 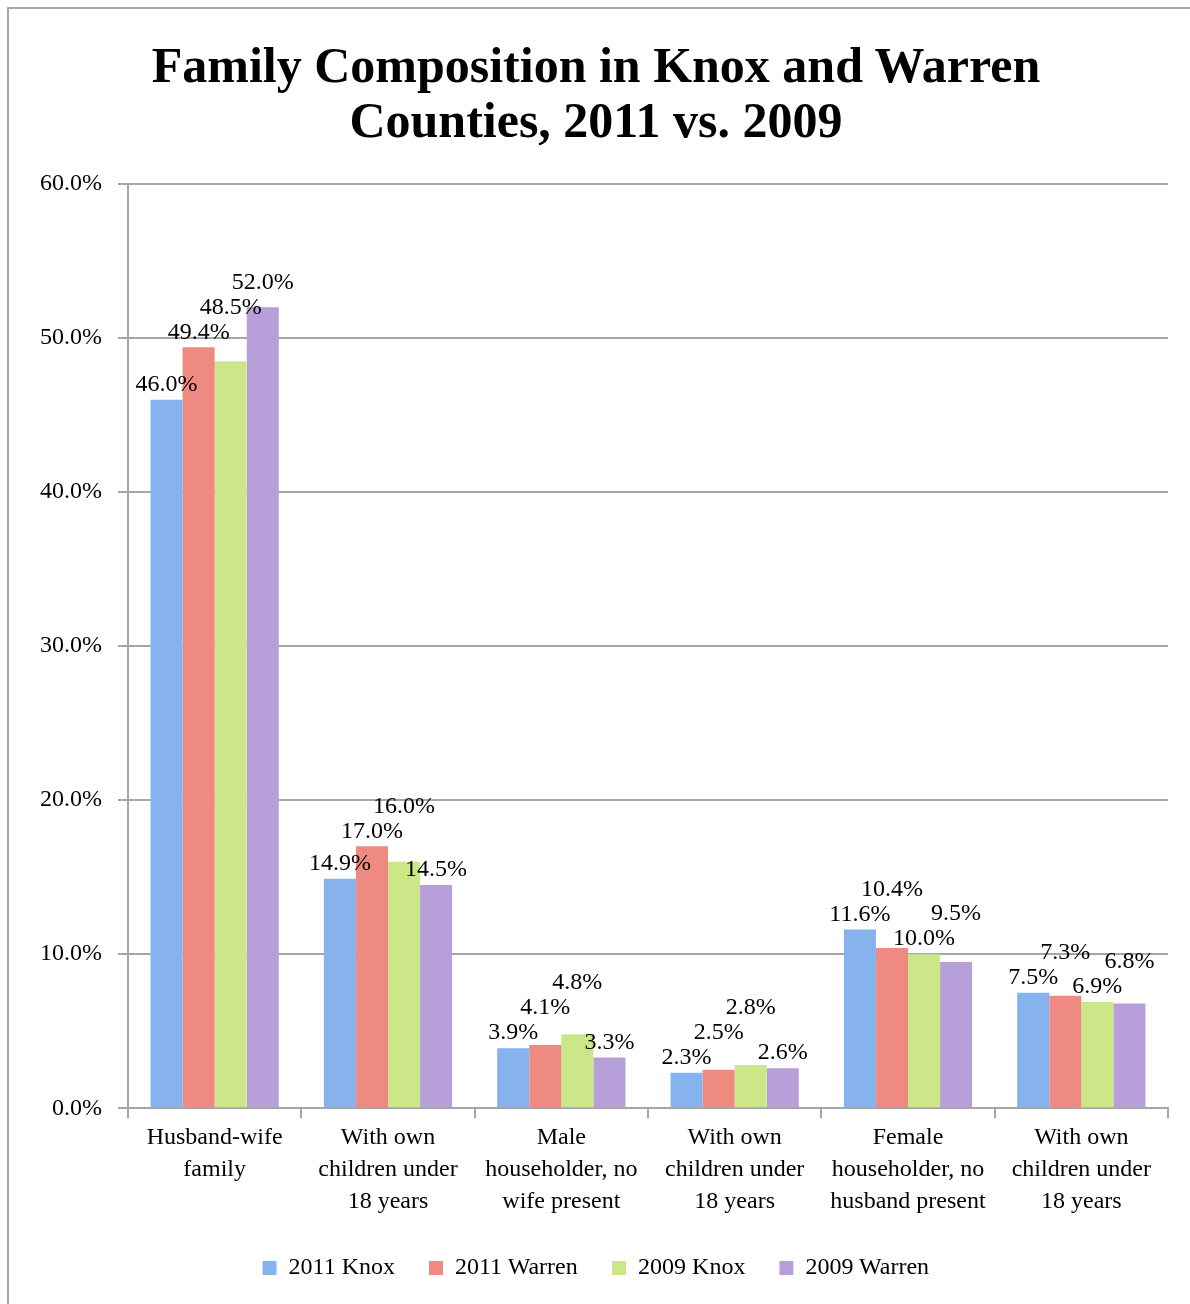 What do you see at coordinates (1065, 951) in the screenshot?
I see `data-label: 7.3%` at bounding box center [1065, 951].